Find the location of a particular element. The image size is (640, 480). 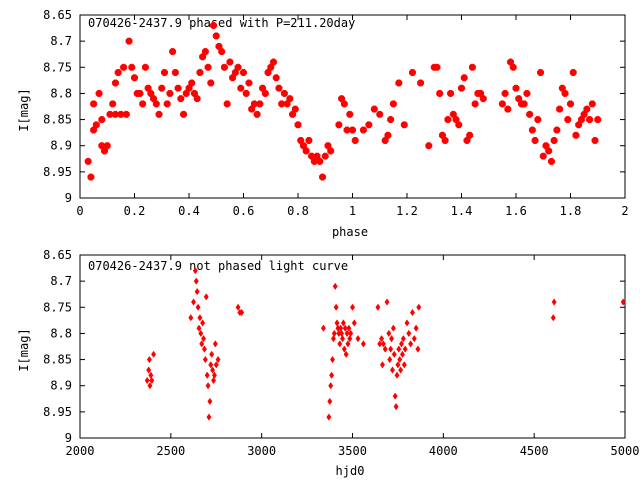

unphased-x-tick-label: 3000 is located at coordinates (261, 451).